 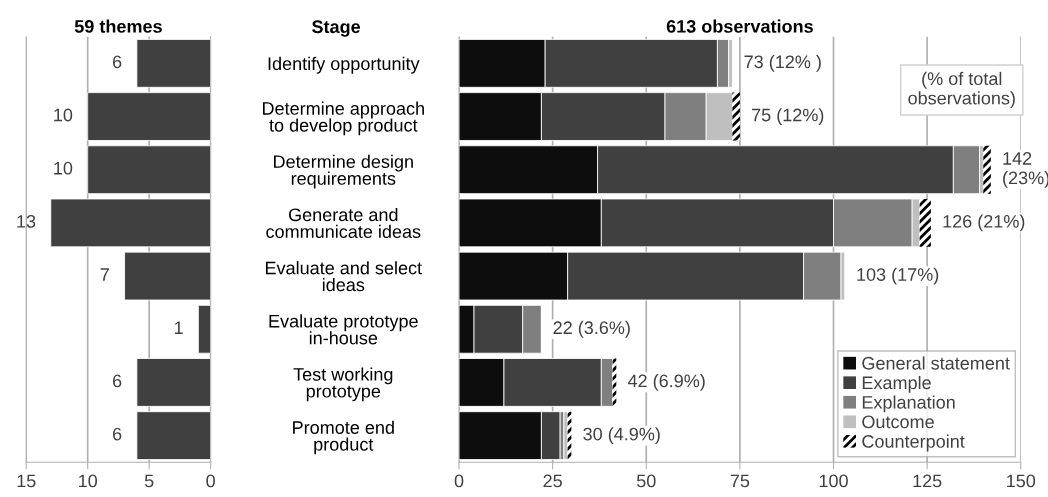 What do you see at coordinates (343, 223) in the screenshot?
I see `y-tick-label: Generate and communicate ideas` at bounding box center [343, 223].